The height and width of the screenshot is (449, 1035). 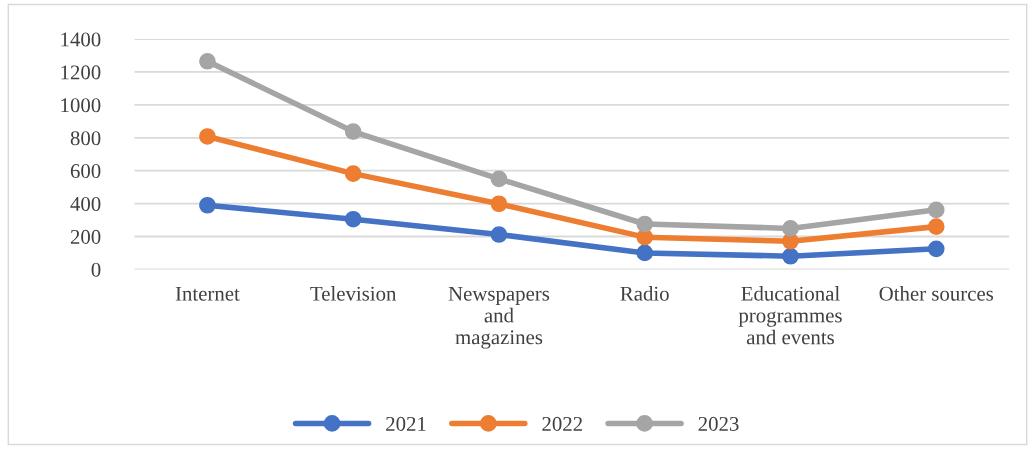 I want to click on y-tick-label: 200, so click(x=85, y=236).